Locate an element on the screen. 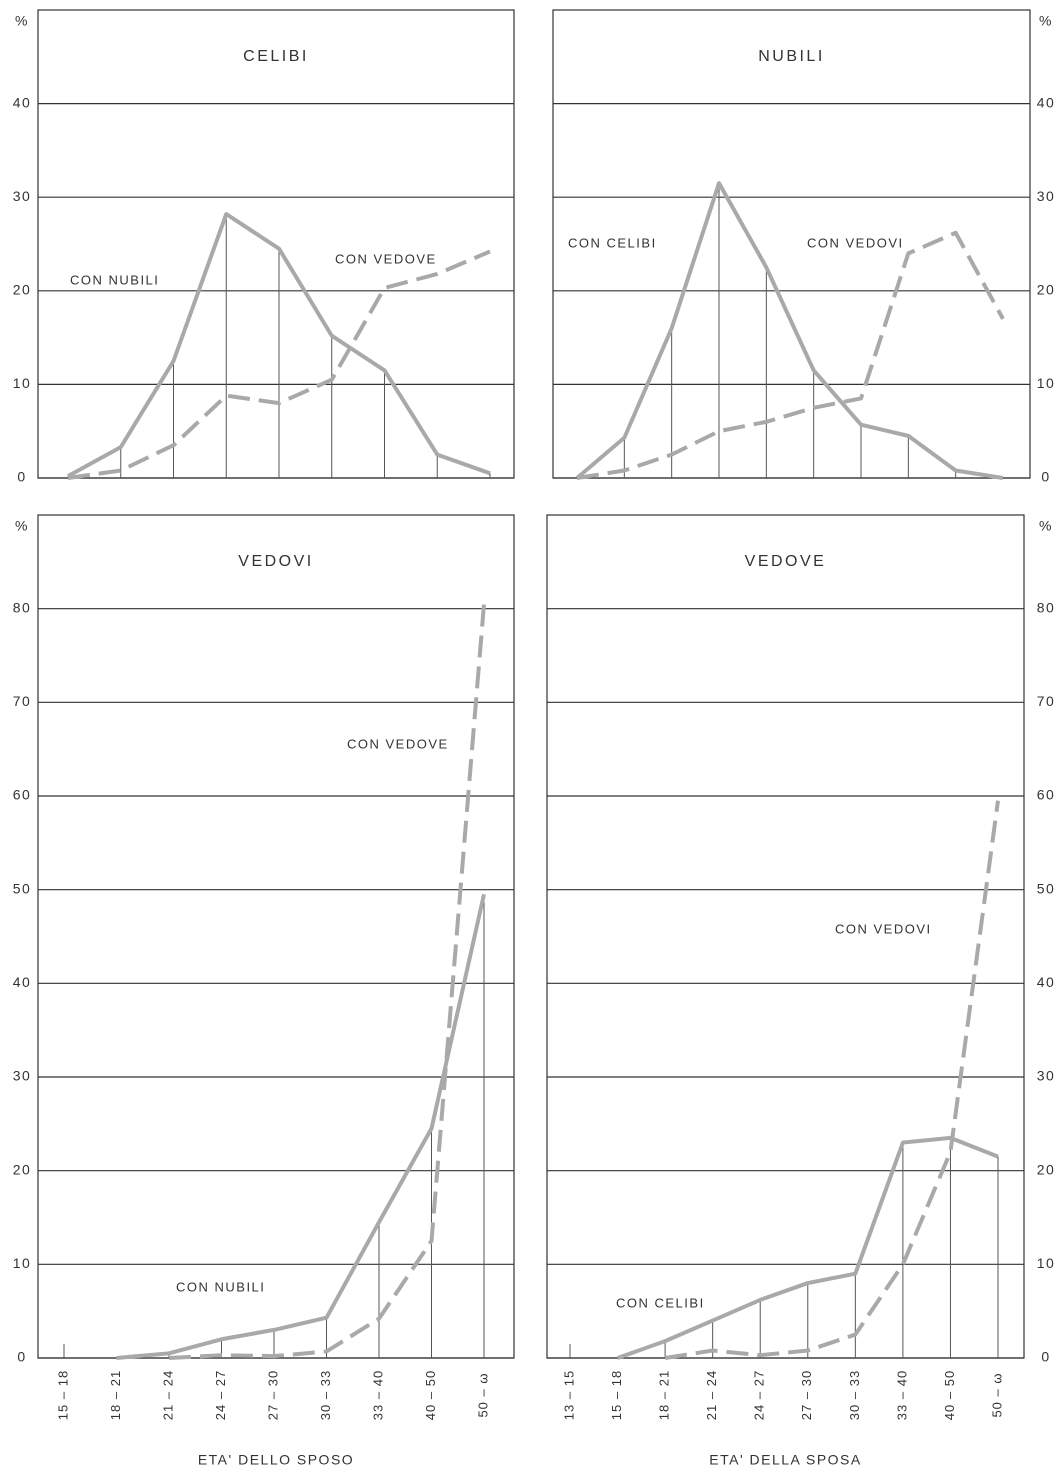 Image resolution: width=1064 pixels, height=1475 pixels. plot-frame is located at coordinates (276, 244).